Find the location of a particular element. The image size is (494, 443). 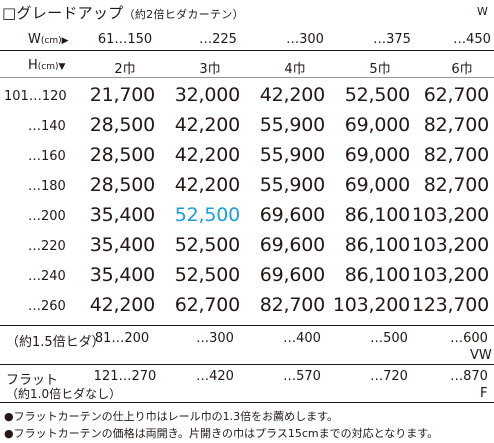

divider-top is located at coordinates (247, 50).